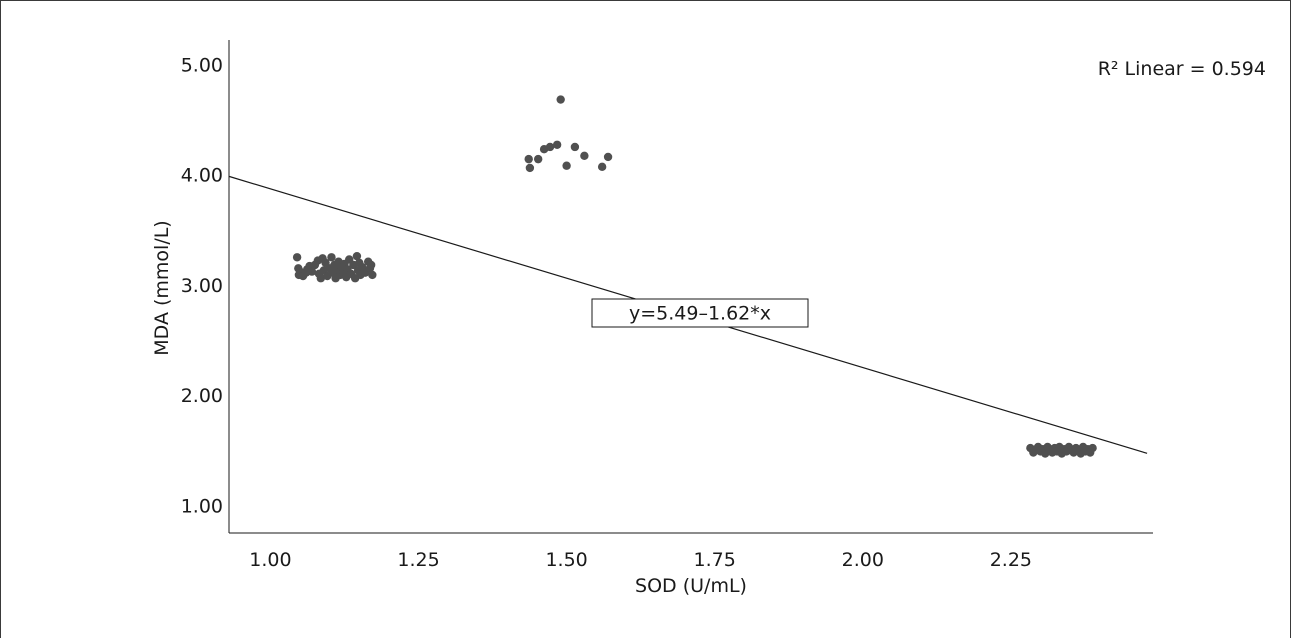 Image resolution: width=1291 pixels, height=638 pixels. I want to click on x-tick-label: 1.75, so click(715, 560).